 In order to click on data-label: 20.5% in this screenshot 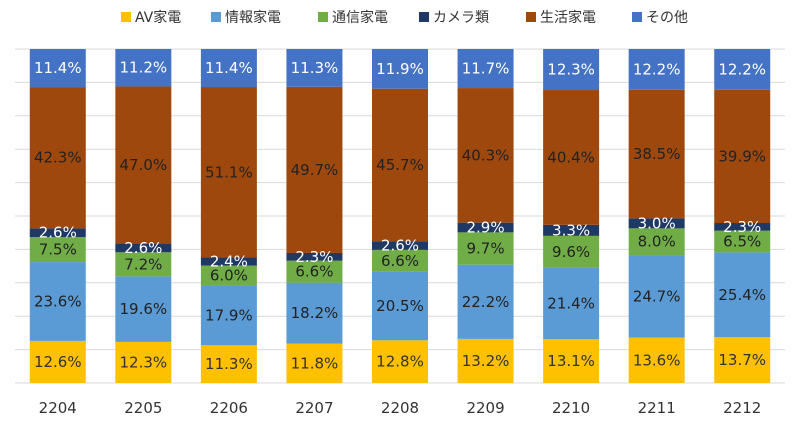, I will do `click(400, 306)`.